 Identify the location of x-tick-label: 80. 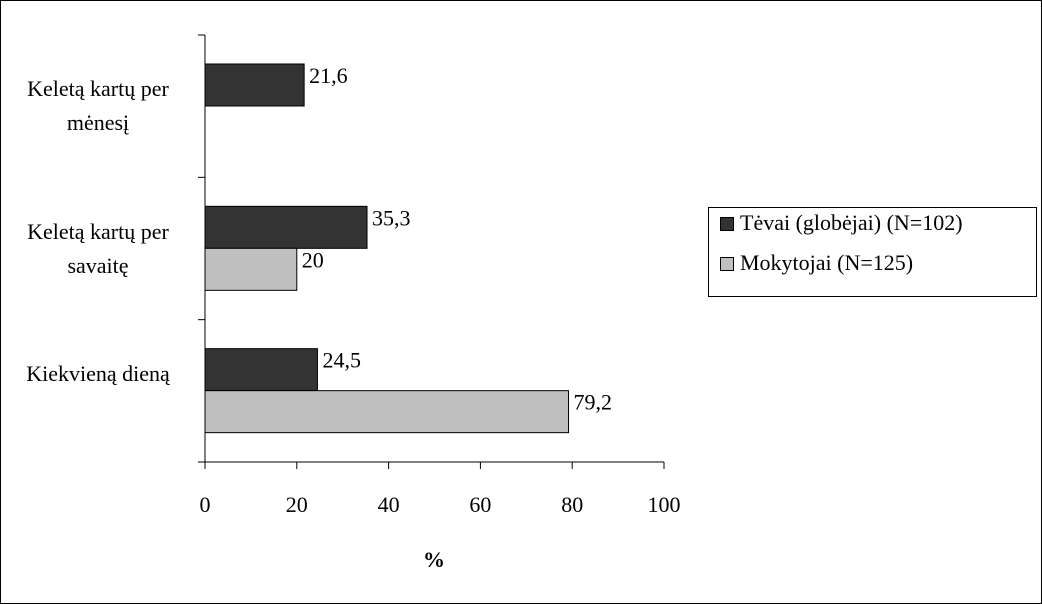
(572, 504).